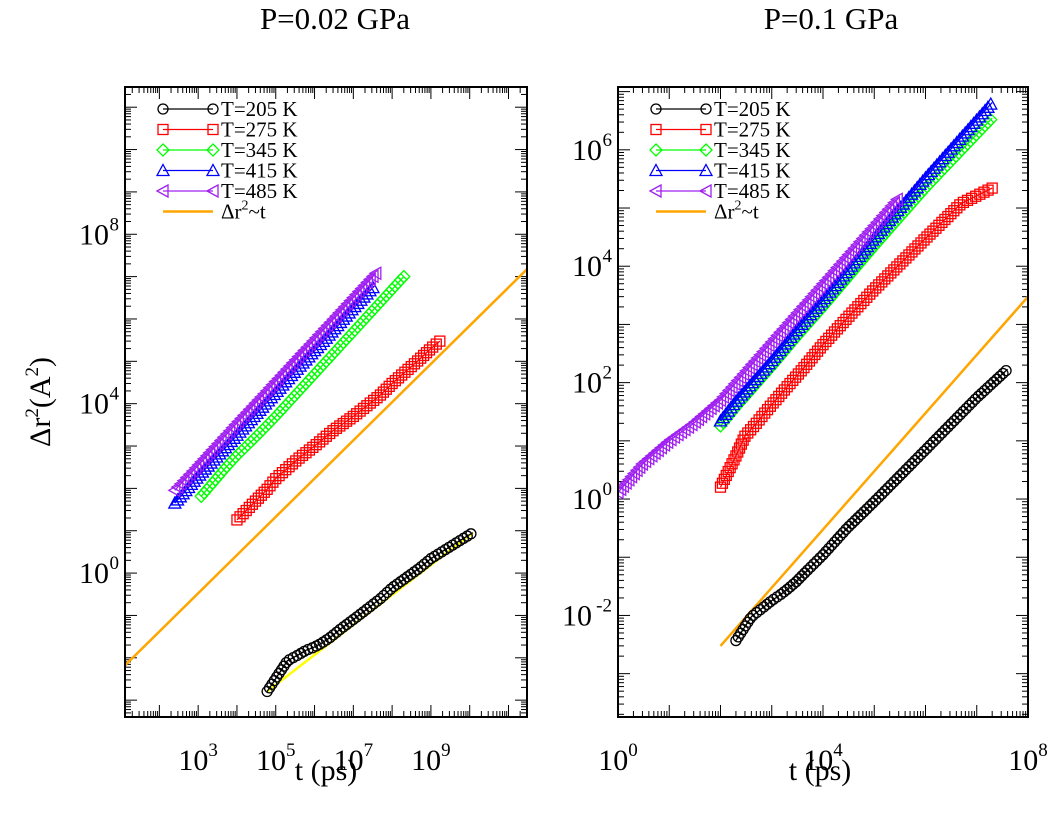 The width and height of the screenshot is (1057, 818). I want to click on left-legend-label: Δr2~t, so click(243, 211).